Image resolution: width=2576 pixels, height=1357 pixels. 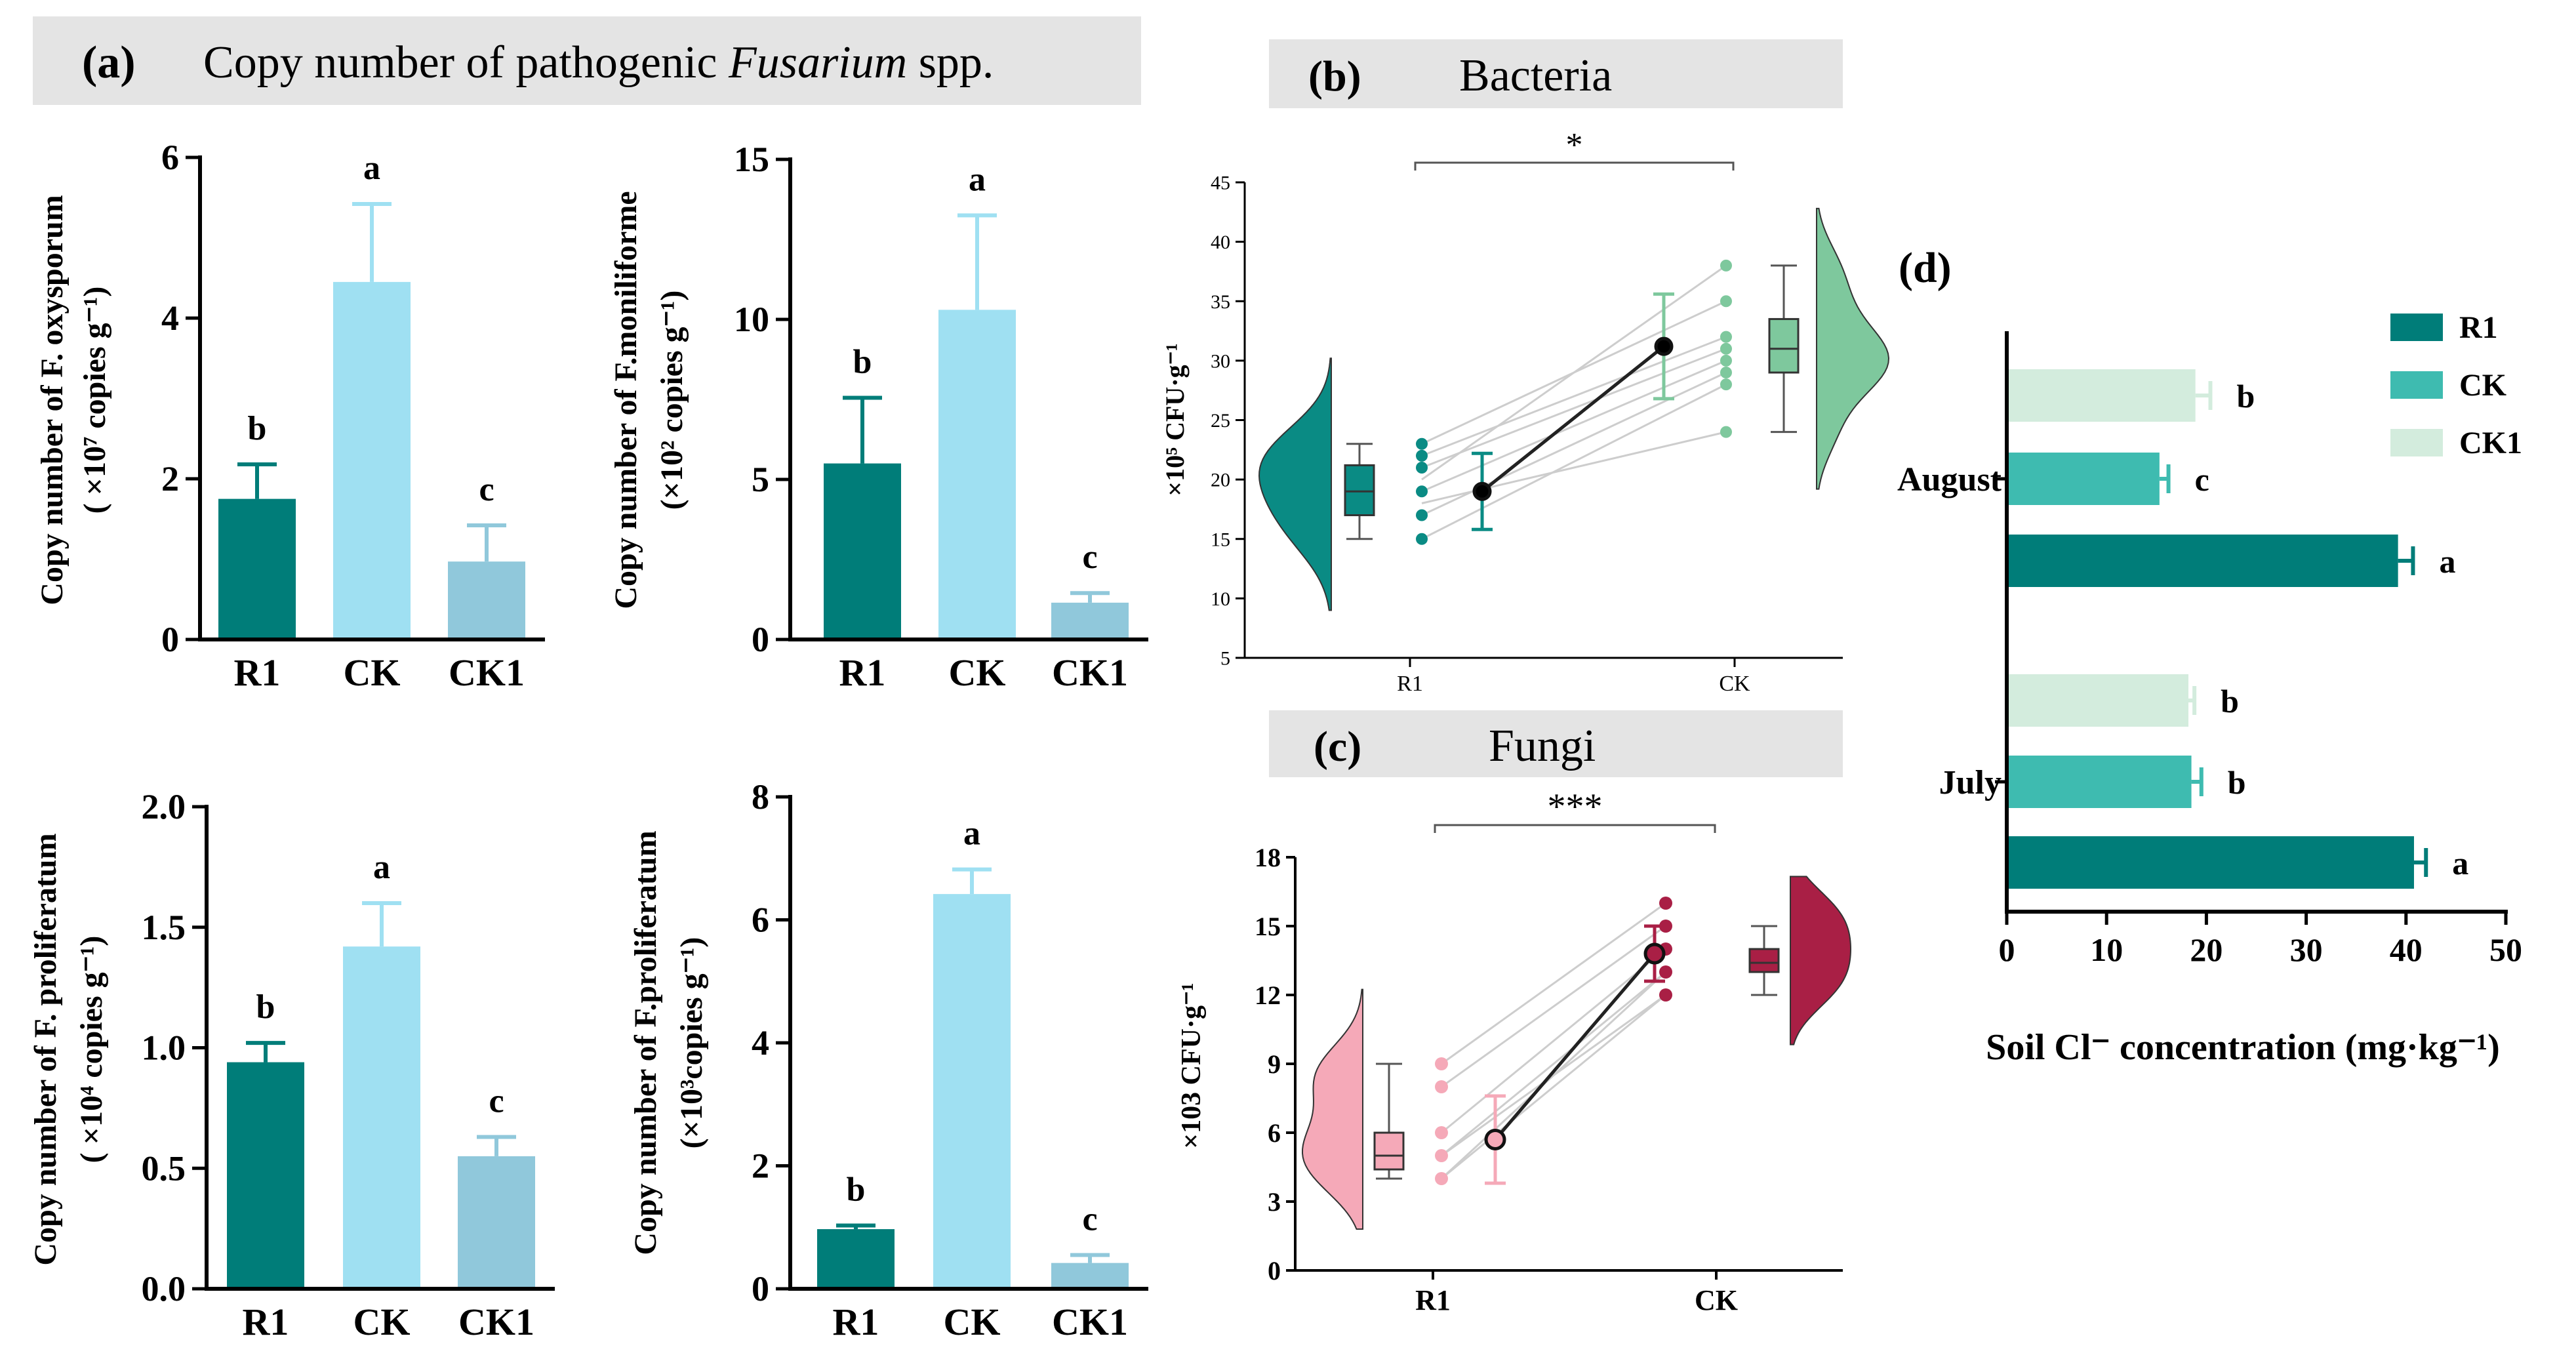 What do you see at coordinates (1821, 961) in the screenshot?
I see `ck-density-half-violin` at bounding box center [1821, 961].